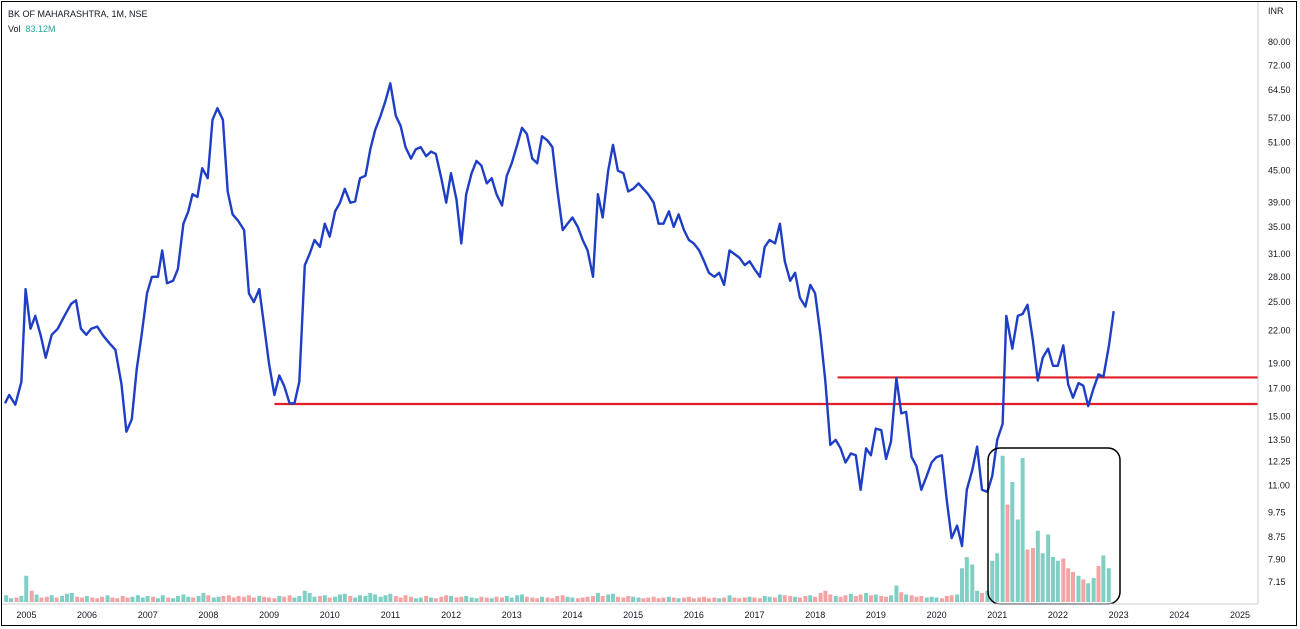 This screenshot has width=1300, height=629. I want to click on y-tick-label: 8.75, so click(1277, 537).